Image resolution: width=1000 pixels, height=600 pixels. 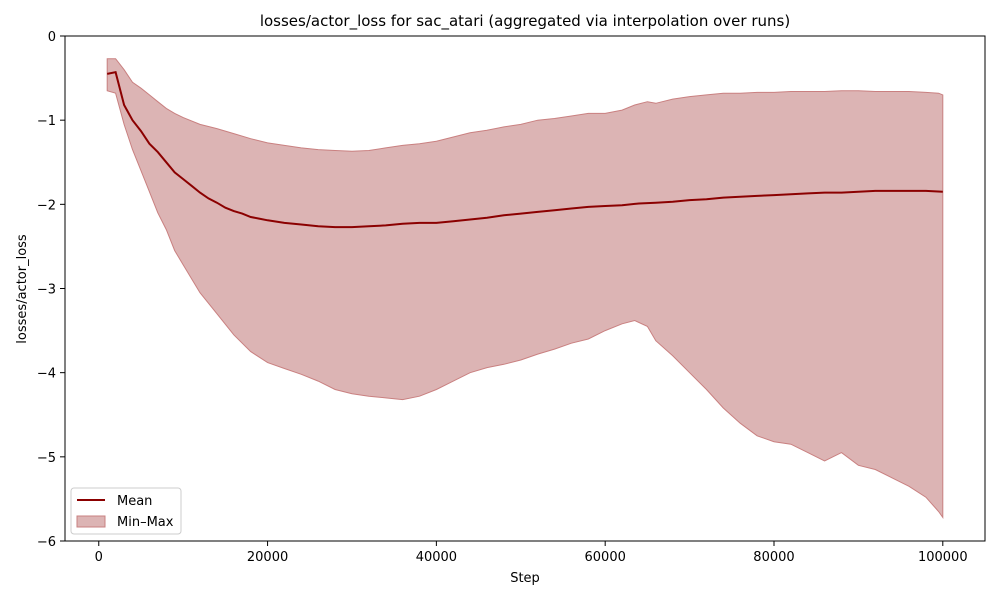 I want to click on x-axis-ticks: 0 20000 40000 60000 80000 100000, so click(x=531, y=553).